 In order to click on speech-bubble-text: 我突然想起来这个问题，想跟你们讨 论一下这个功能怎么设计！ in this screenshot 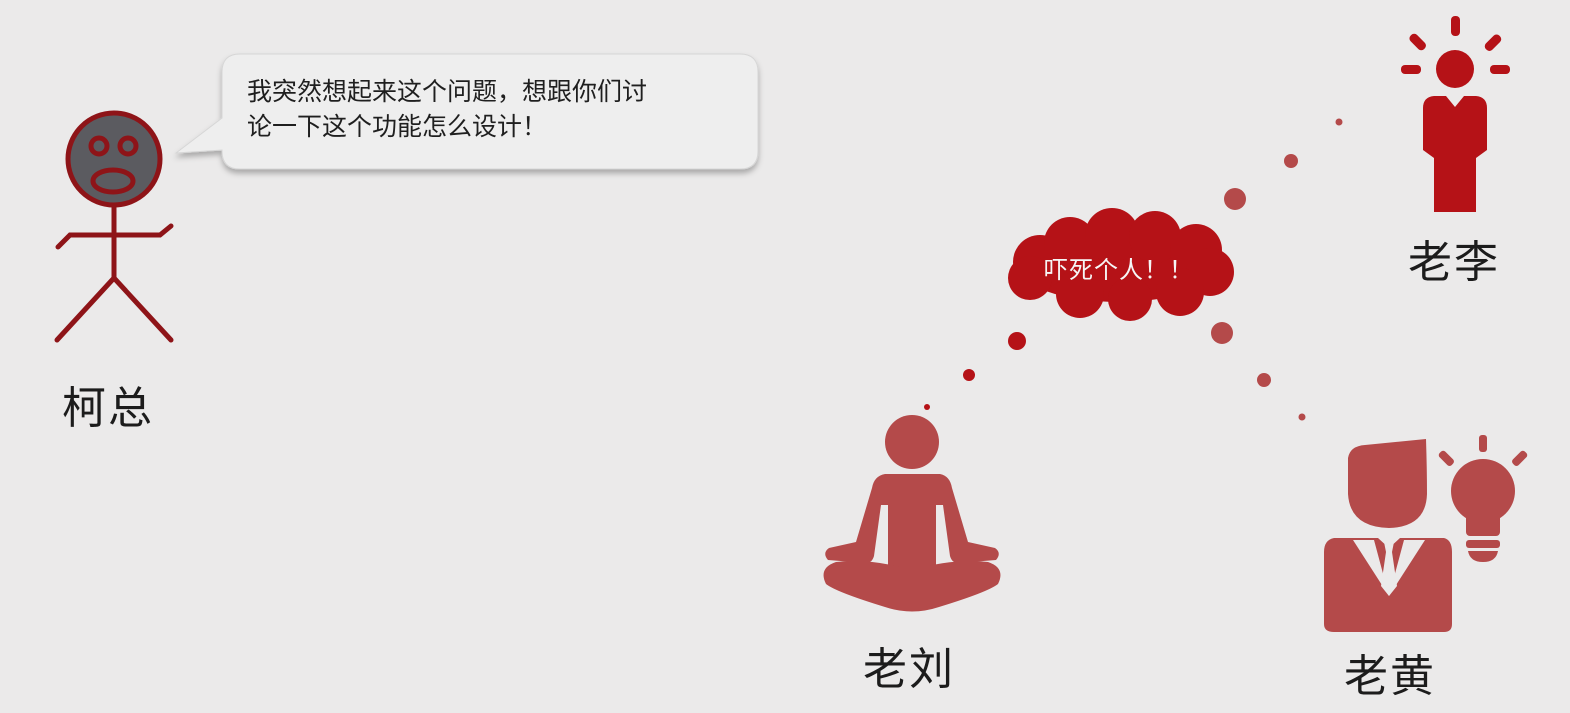, I will do `click(487, 109)`.